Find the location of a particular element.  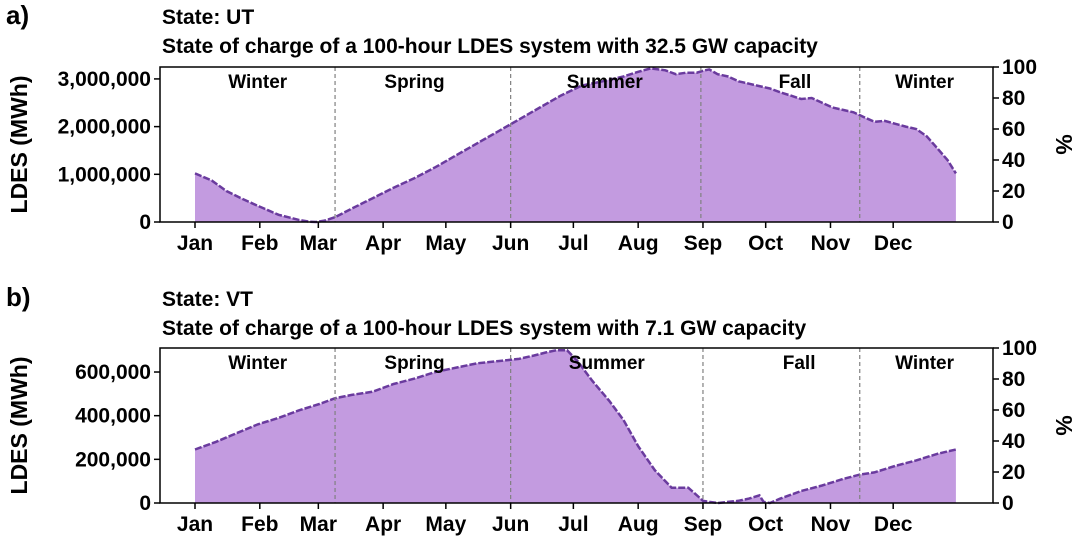

y-tick-label: 1,000,000 is located at coordinates (104, 174).